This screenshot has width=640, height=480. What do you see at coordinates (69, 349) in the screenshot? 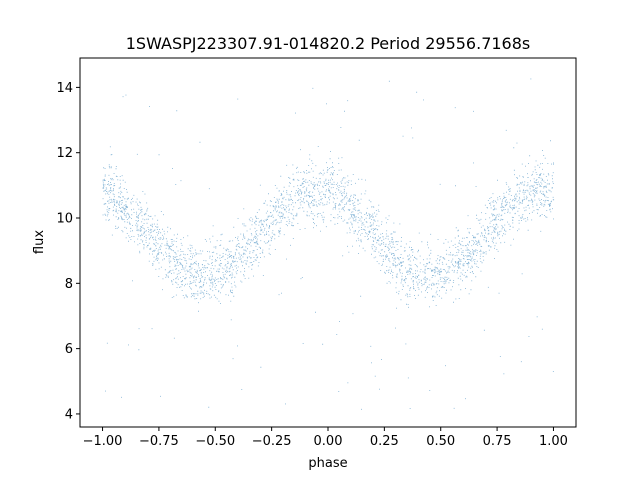
I see `y-tick-label: 6` at bounding box center [69, 349].